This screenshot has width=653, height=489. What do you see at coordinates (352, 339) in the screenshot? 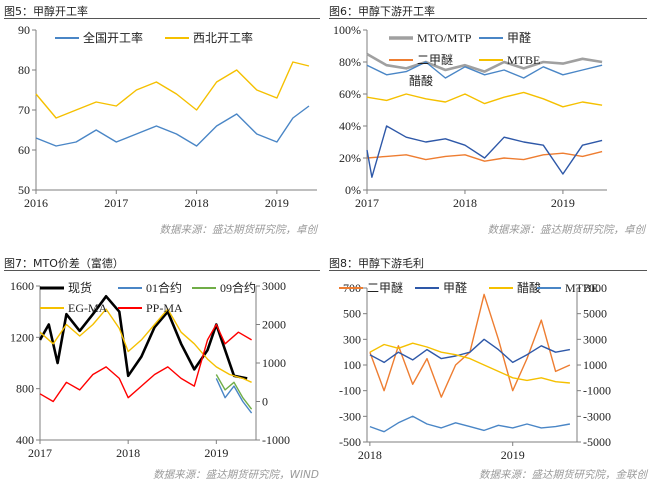
I see `y-tick-label: 300` at bounding box center [352, 339].